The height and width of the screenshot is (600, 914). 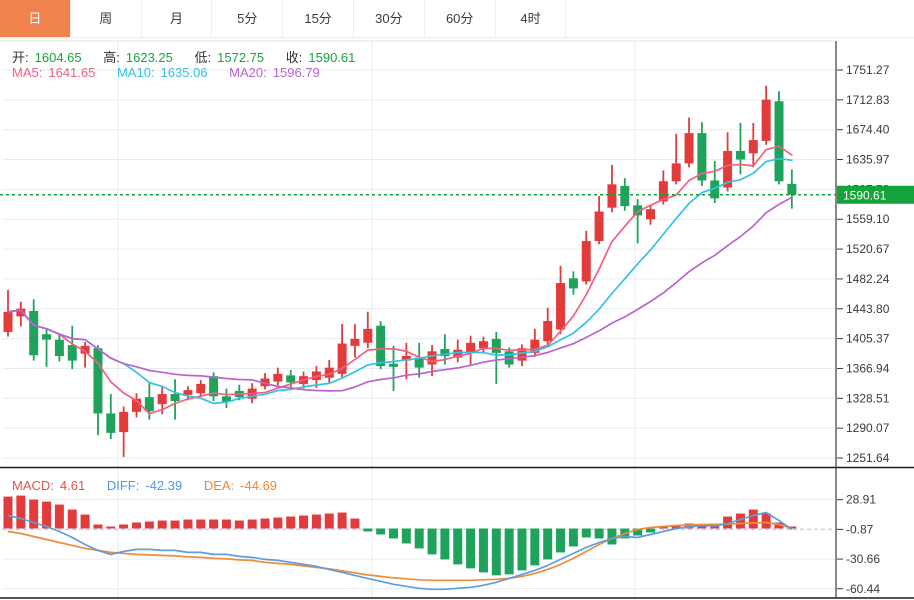 What do you see at coordinates (35, 18) in the screenshot?
I see `tab-day: 日` at bounding box center [35, 18].